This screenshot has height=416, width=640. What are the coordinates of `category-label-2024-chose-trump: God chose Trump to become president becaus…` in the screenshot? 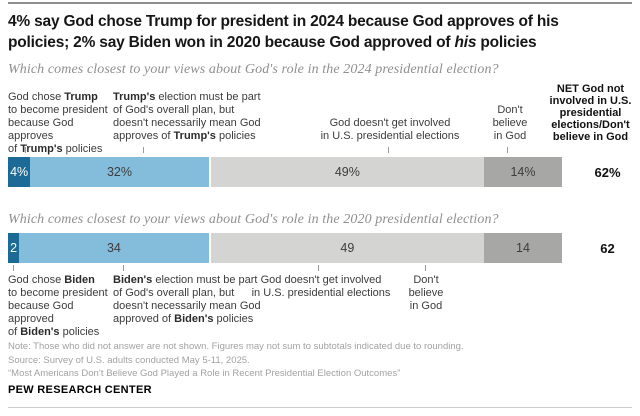 It's located at (58, 123).